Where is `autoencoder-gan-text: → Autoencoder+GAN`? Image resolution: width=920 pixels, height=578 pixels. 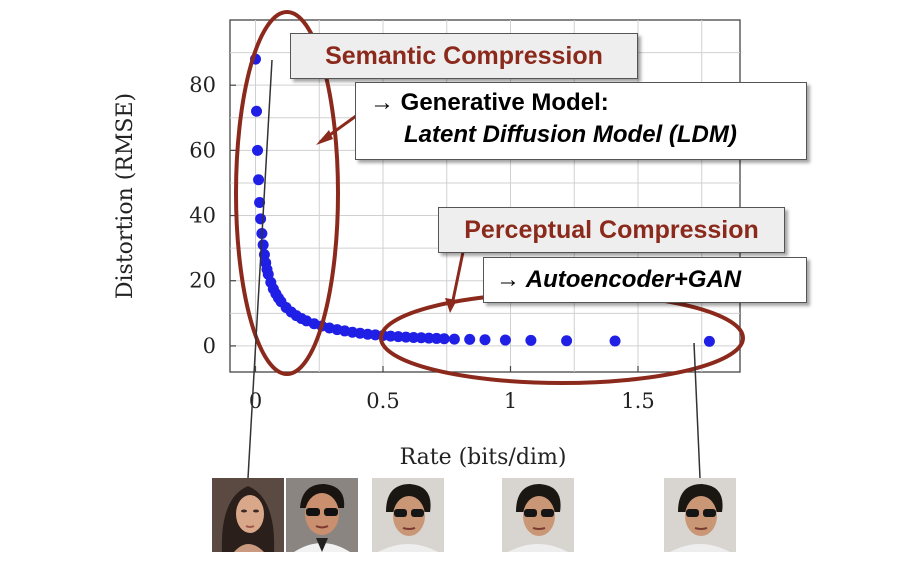 autoencoder-gan-text: → Autoencoder+GAN is located at coordinates (619, 279).